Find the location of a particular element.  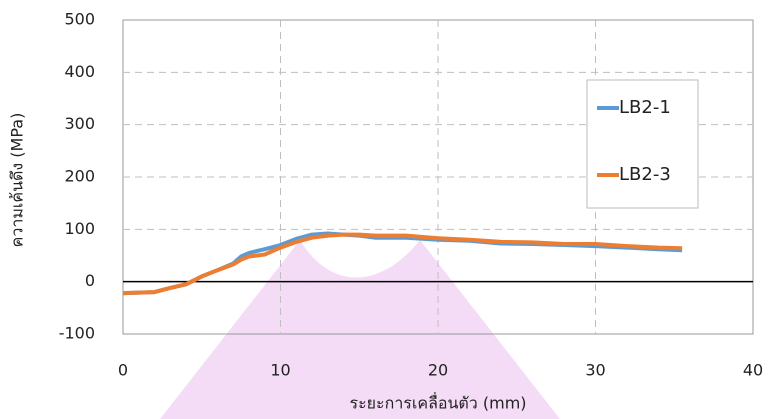

x-tick-label: 0 is located at coordinates (123, 370).